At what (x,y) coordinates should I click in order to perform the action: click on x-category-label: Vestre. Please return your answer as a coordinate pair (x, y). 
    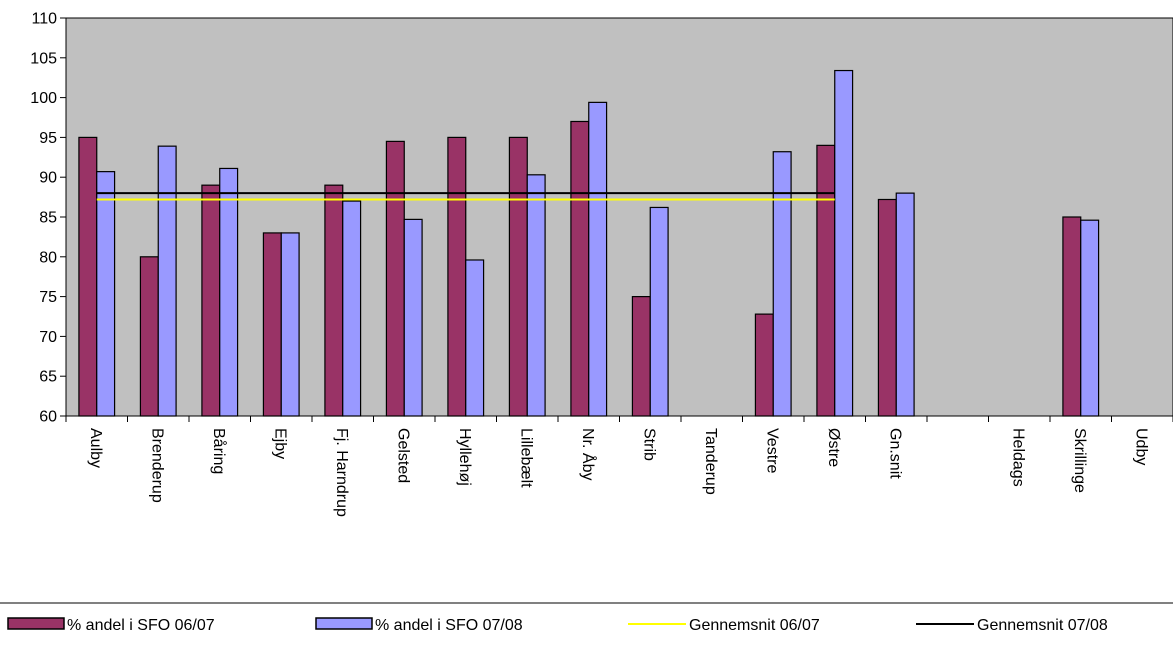
    Looking at the image, I should click on (771, 450).